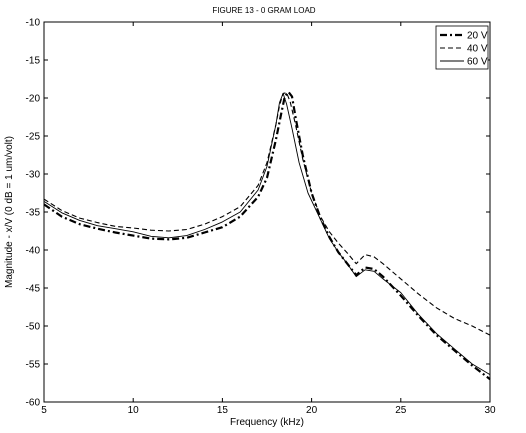 This screenshot has height=433, width=526. Describe the element at coordinates (134, 410) in the screenshot. I see `x-tick-label: 10` at that location.